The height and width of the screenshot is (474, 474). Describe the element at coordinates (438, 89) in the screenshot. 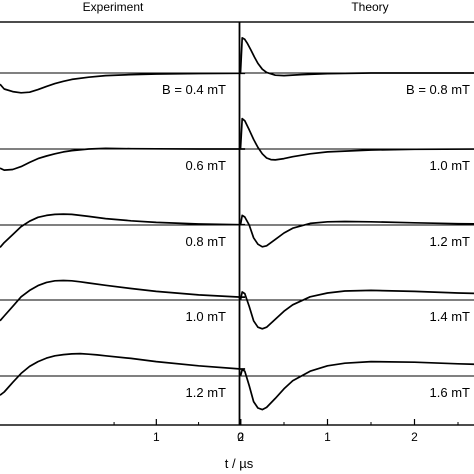

I see `series-label: B = 0.8 mT` at that location.